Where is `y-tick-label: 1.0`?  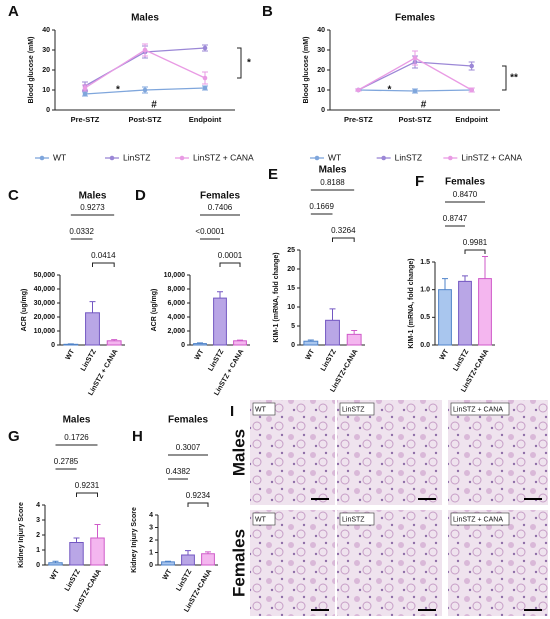
y-tick-label: 1.0 is located at coordinates (425, 290).